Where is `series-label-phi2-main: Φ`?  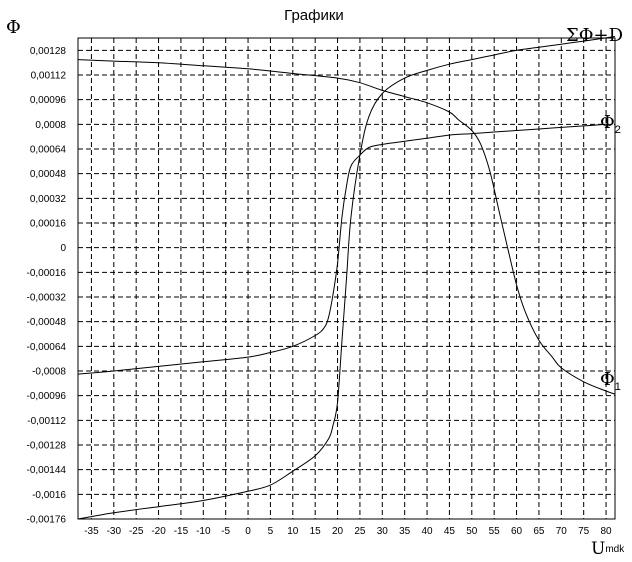 series-label-phi2-main: Φ is located at coordinates (607, 122).